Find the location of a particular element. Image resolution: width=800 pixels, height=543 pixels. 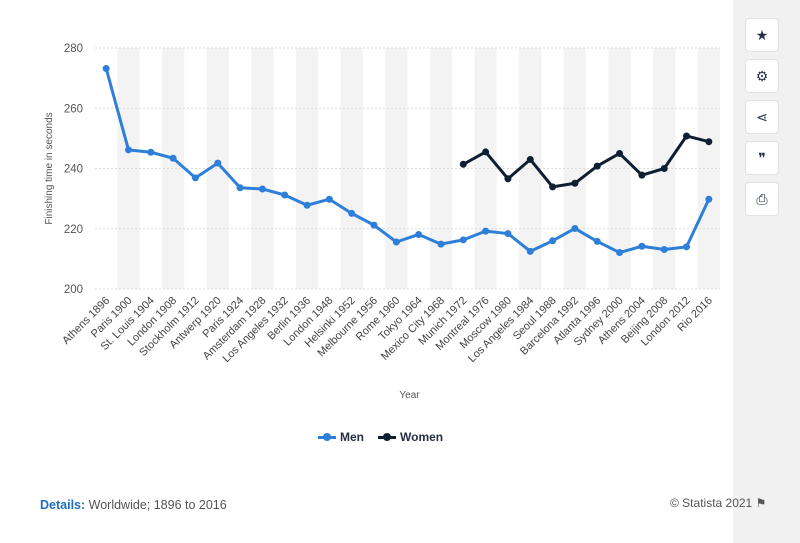

legend-swatch-men is located at coordinates (327, 436).